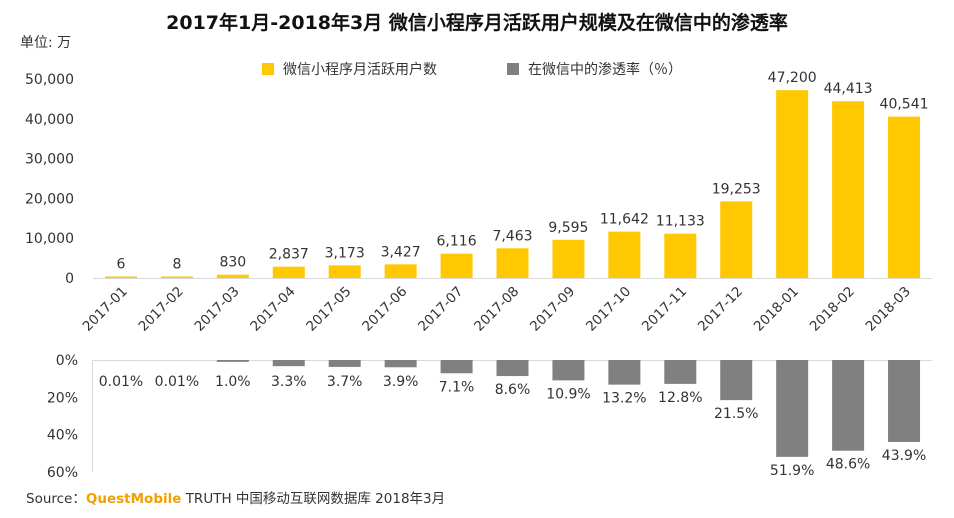  What do you see at coordinates (477, 23) in the screenshot?
I see `chart-title: 2017年1月-2018年3月 微信小程序月活跃用户规模及在微信中的渗透率` at bounding box center [477, 23].